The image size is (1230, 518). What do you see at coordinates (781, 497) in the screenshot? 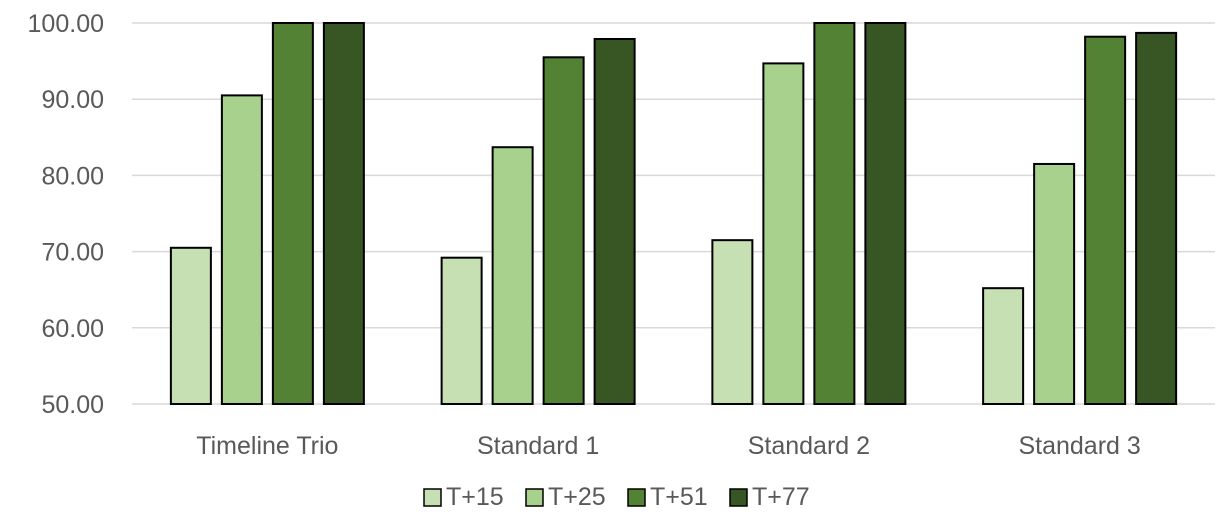
I see `legend-label: T+77` at bounding box center [781, 497].